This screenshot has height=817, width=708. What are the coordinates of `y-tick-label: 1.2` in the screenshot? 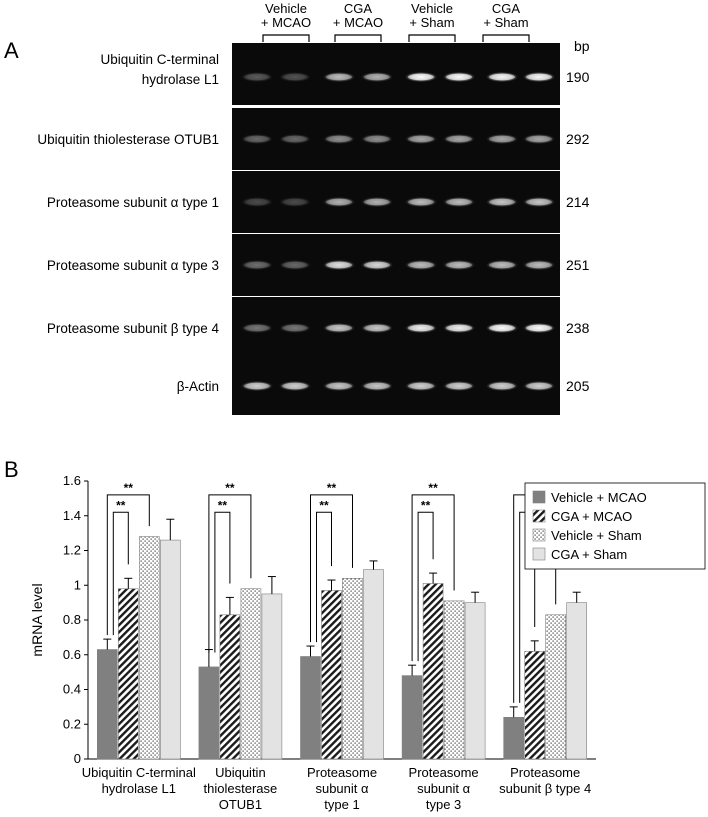 It's located at (72, 550).